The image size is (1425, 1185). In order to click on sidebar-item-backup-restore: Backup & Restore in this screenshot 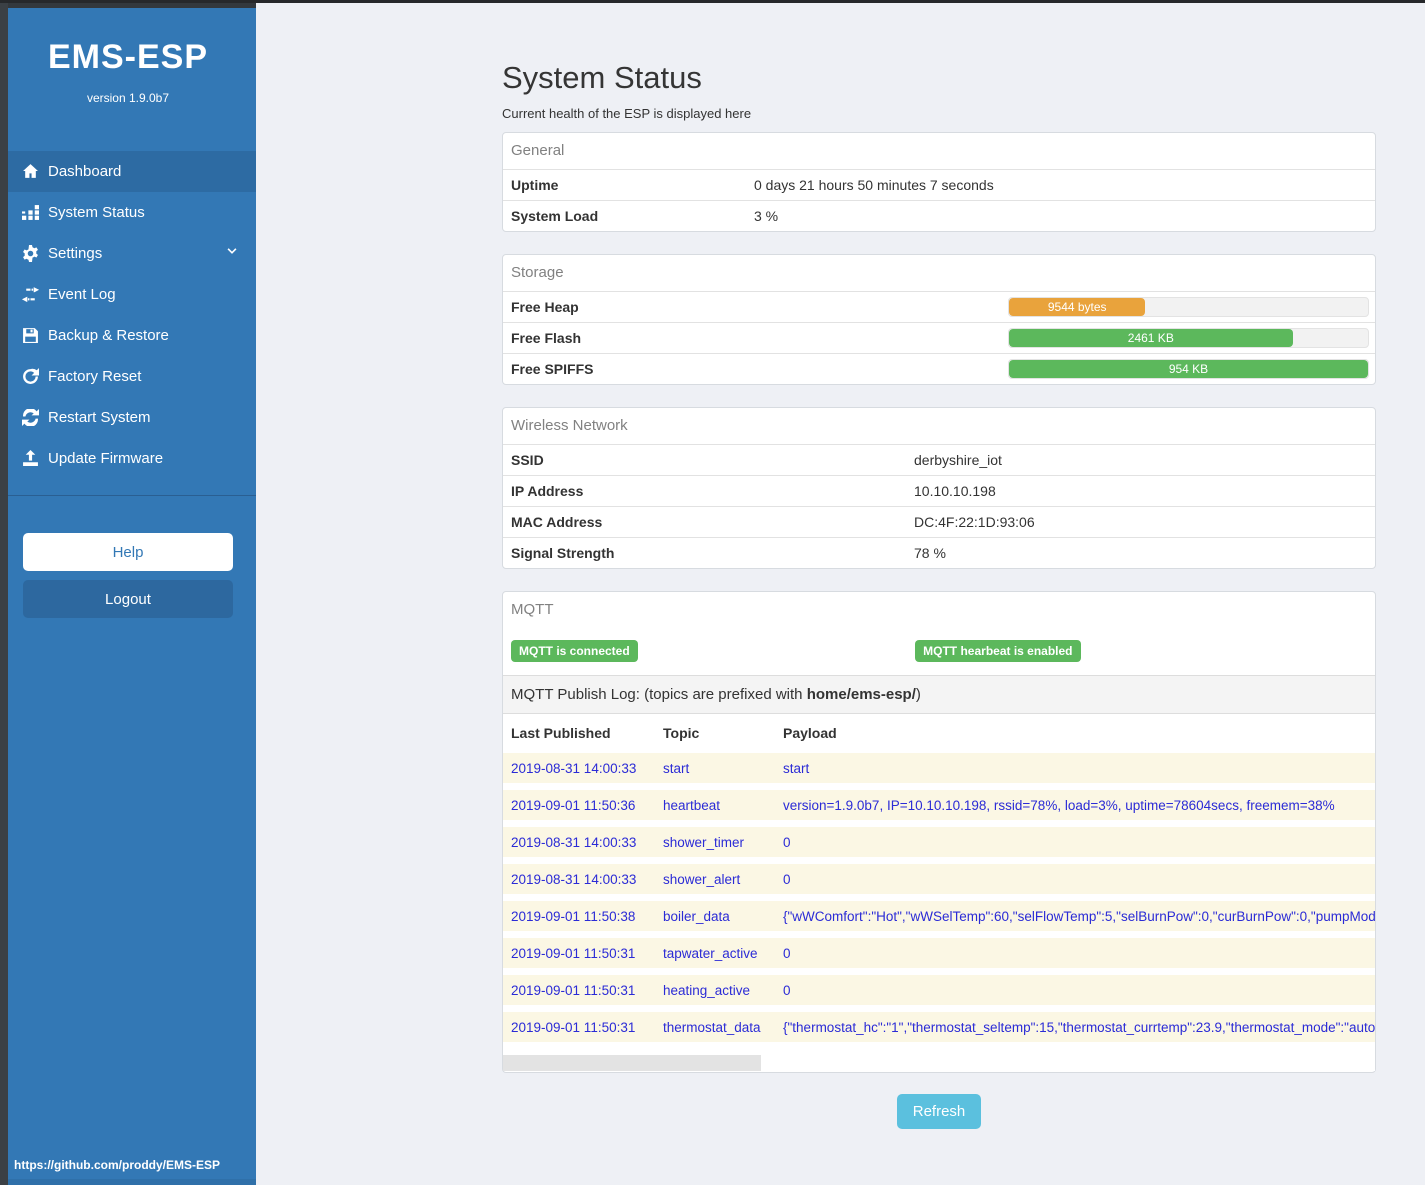, I will do `click(128, 335)`.